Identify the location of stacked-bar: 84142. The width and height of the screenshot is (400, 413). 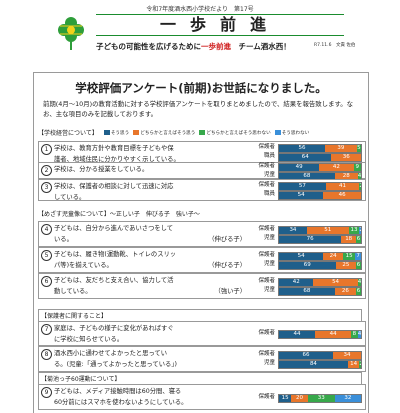
(320, 364).